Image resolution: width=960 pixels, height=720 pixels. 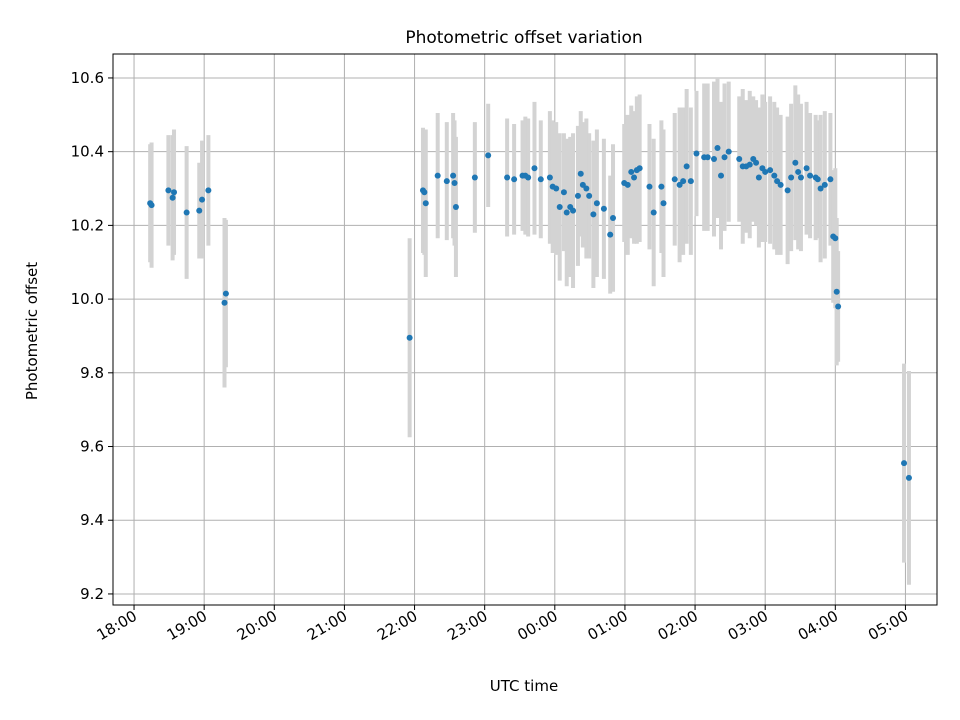 What do you see at coordinates (607, 625) in the screenshot?
I see `x-tick-label: 01:00` at bounding box center [607, 625].